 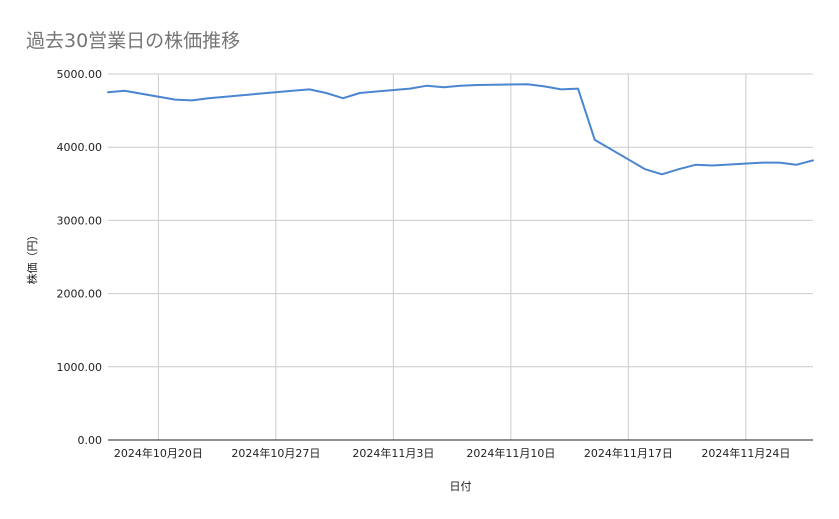 I want to click on y-axis-ticks: 0.00 1000.00 2000.00 3000.00 4000.00 5000.00, so click(x=80, y=257).